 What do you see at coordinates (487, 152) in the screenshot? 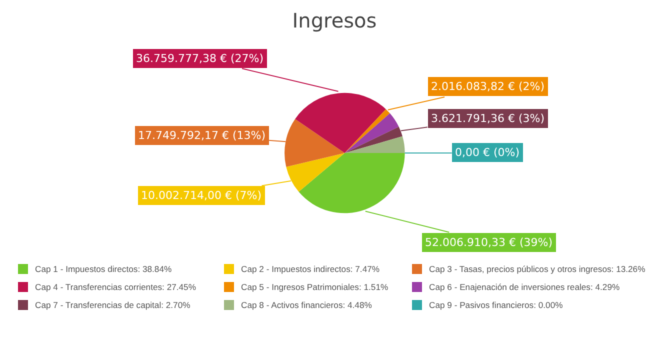
I see `text: 0,00 € (0%)` at bounding box center [487, 152].